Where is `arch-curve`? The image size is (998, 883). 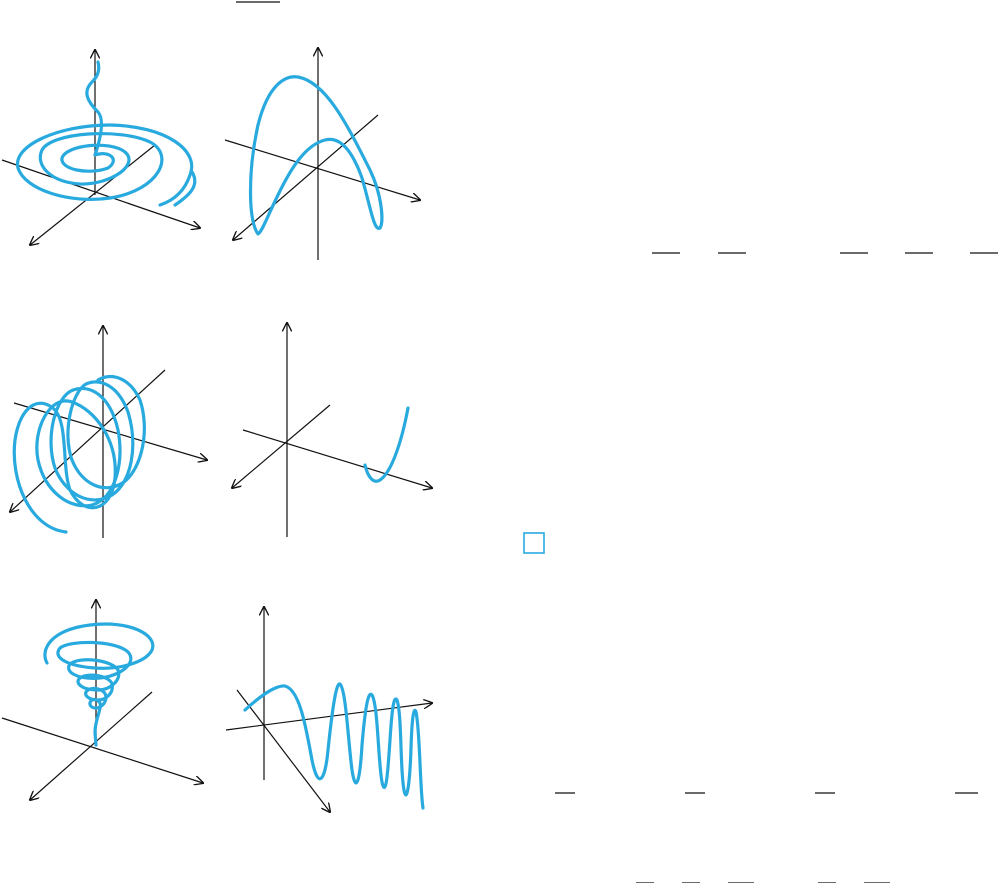 arch-curve is located at coordinates (316, 155).